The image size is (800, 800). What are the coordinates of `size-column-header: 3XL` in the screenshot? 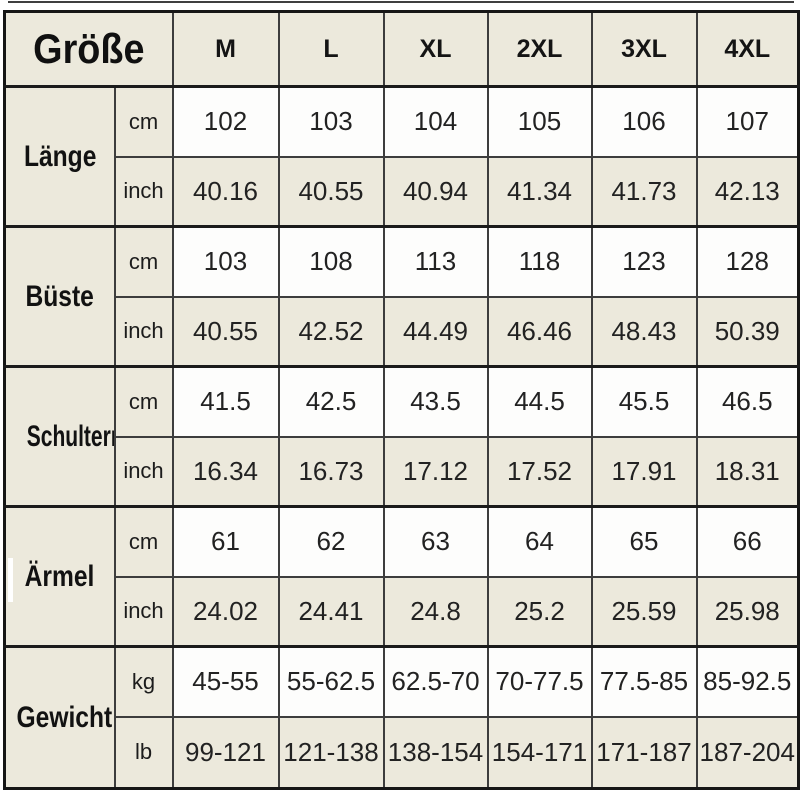 It's located at (644, 49).